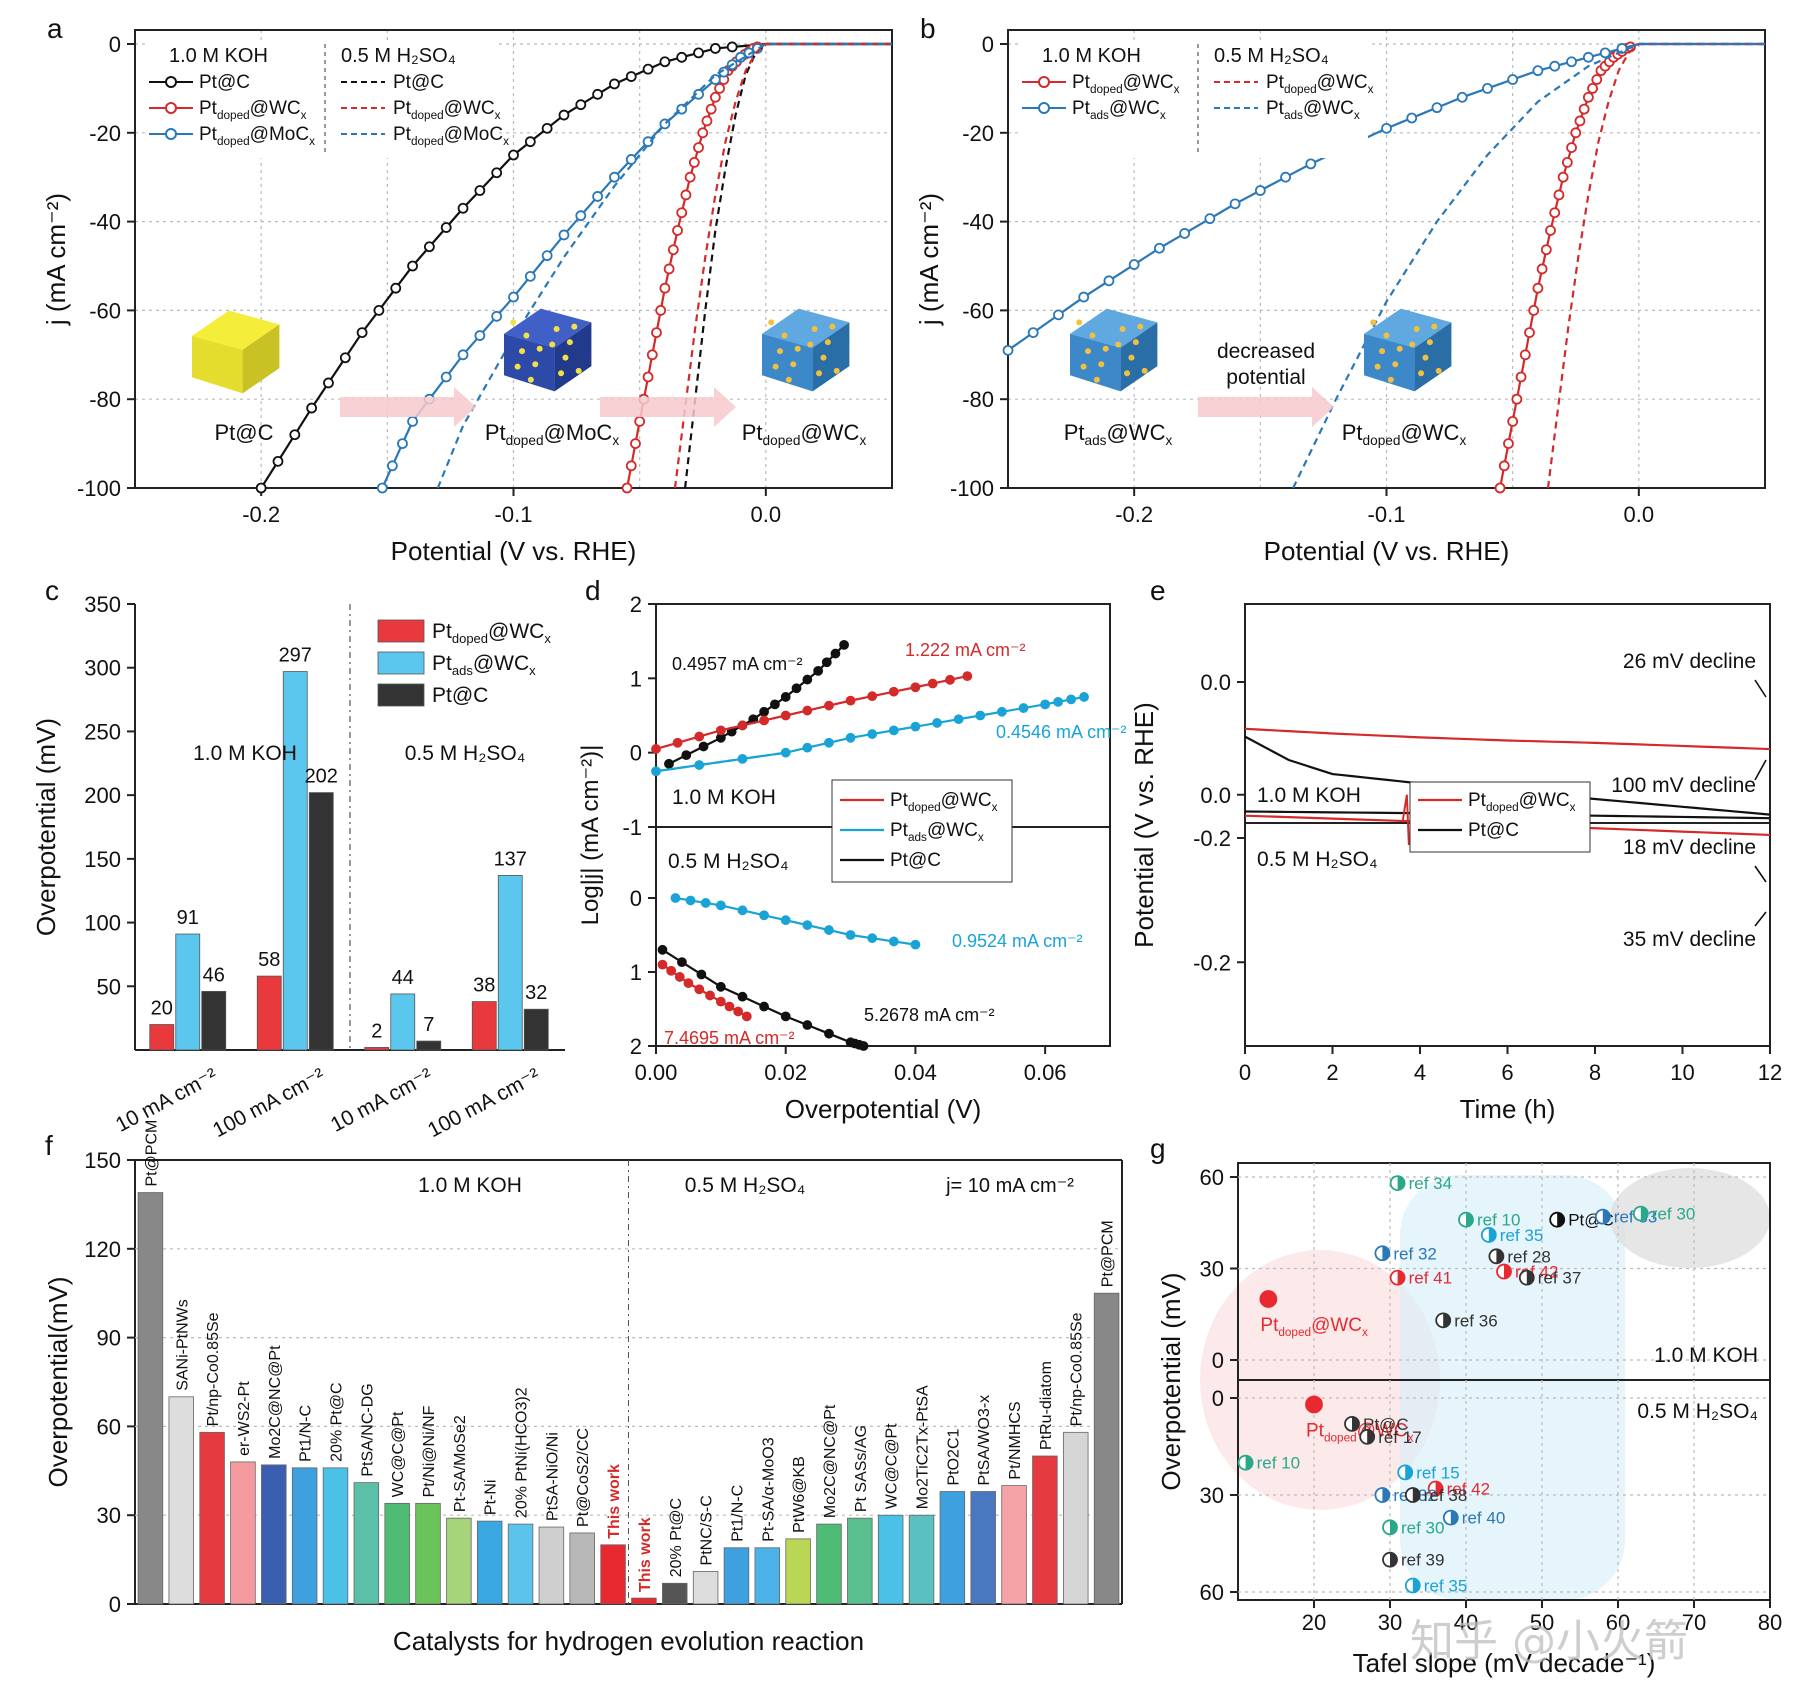  Describe the element at coordinates (244, 1418) in the screenshot. I see `catalyst-label: er-WS2-Pt` at that location.